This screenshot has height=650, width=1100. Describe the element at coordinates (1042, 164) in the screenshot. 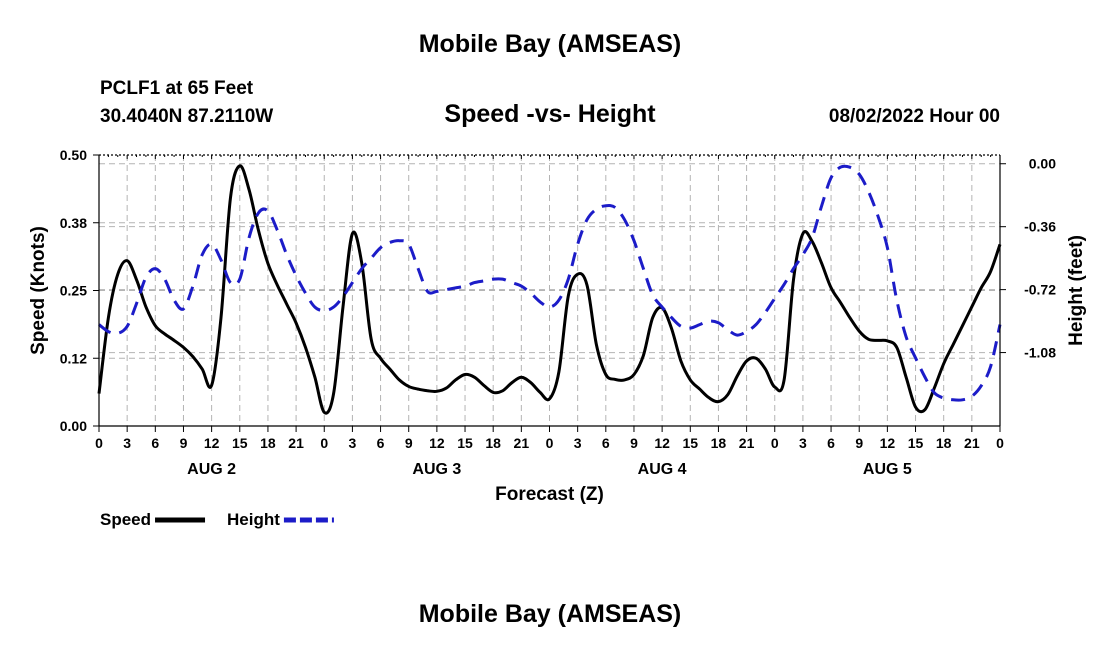

I see `right-tick-label: 0.00` at that location.